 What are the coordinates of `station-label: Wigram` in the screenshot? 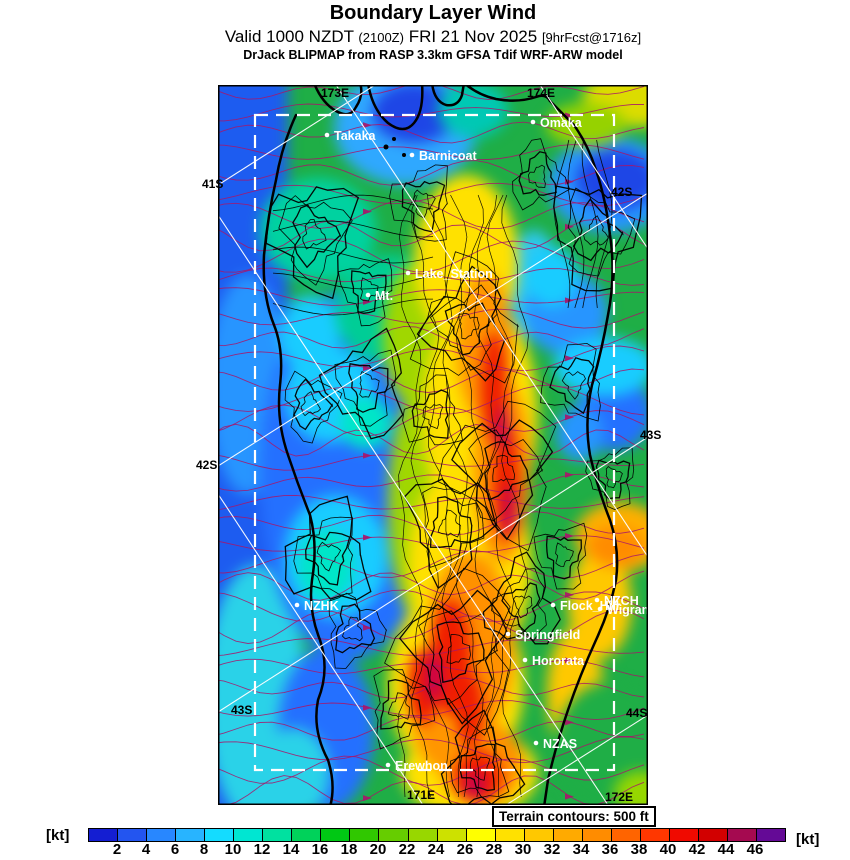 It's located at (627, 610).